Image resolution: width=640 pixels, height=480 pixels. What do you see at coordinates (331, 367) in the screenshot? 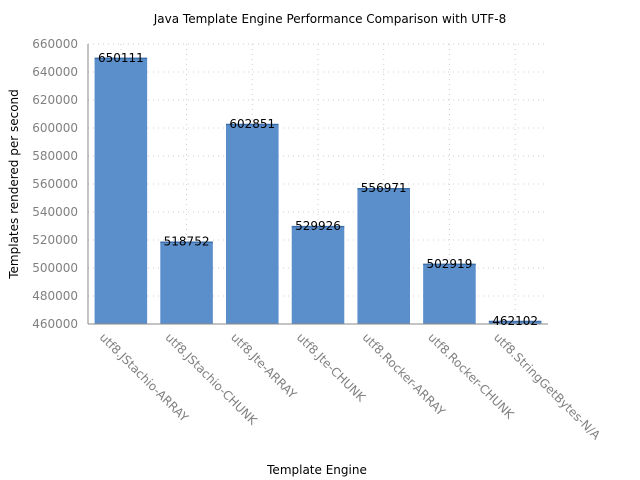
I see `x-tick-label: utf8.Jte-CHUNK` at bounding box center [331, 367].